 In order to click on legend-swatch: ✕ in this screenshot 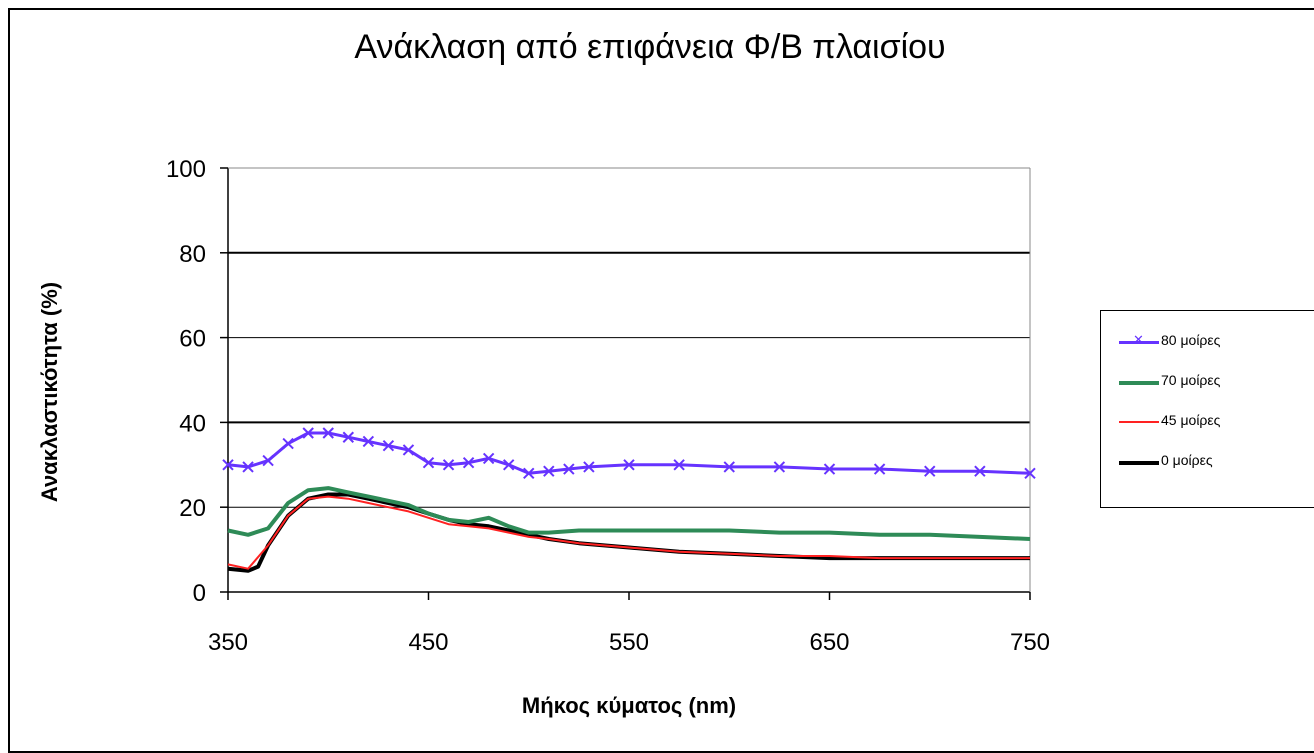, I will do `click(1139, 340)`.